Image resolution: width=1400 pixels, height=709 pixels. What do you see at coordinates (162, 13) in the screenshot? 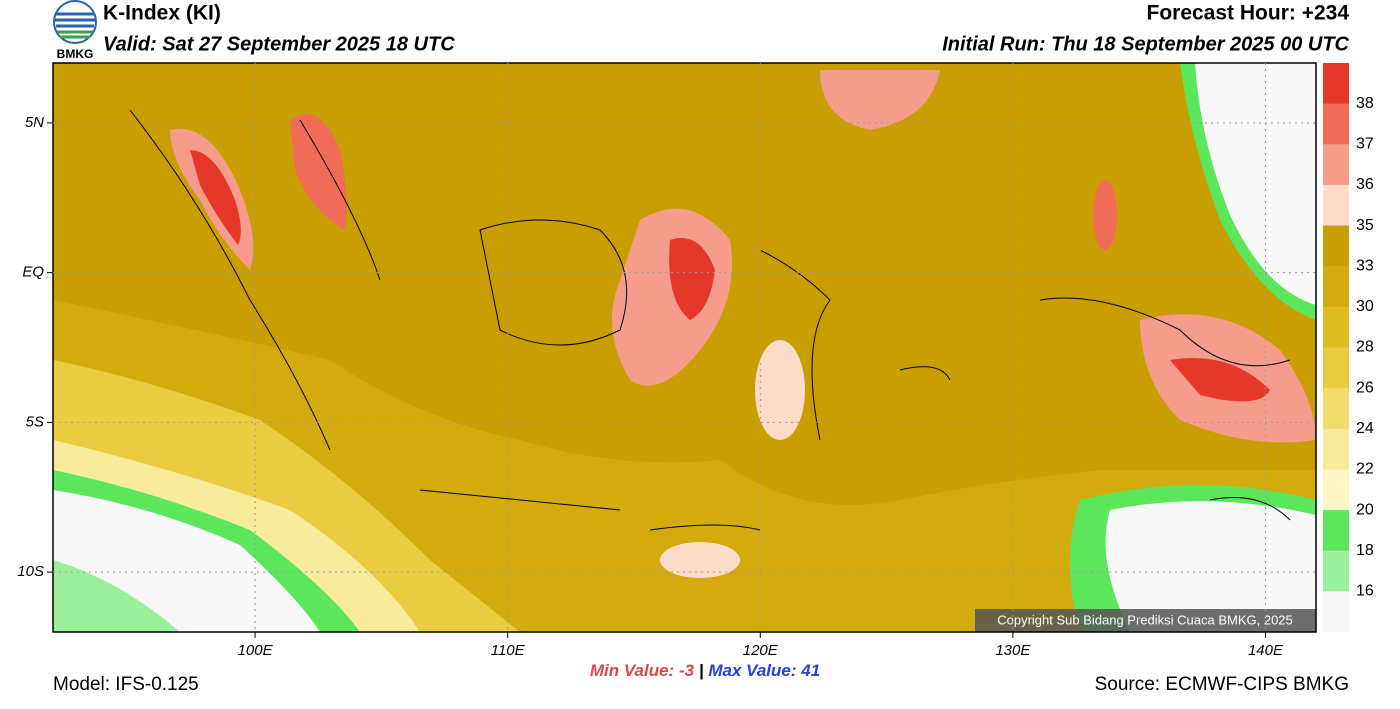
I see `title: K-Index (KI)` at bounding box center [162, 13].